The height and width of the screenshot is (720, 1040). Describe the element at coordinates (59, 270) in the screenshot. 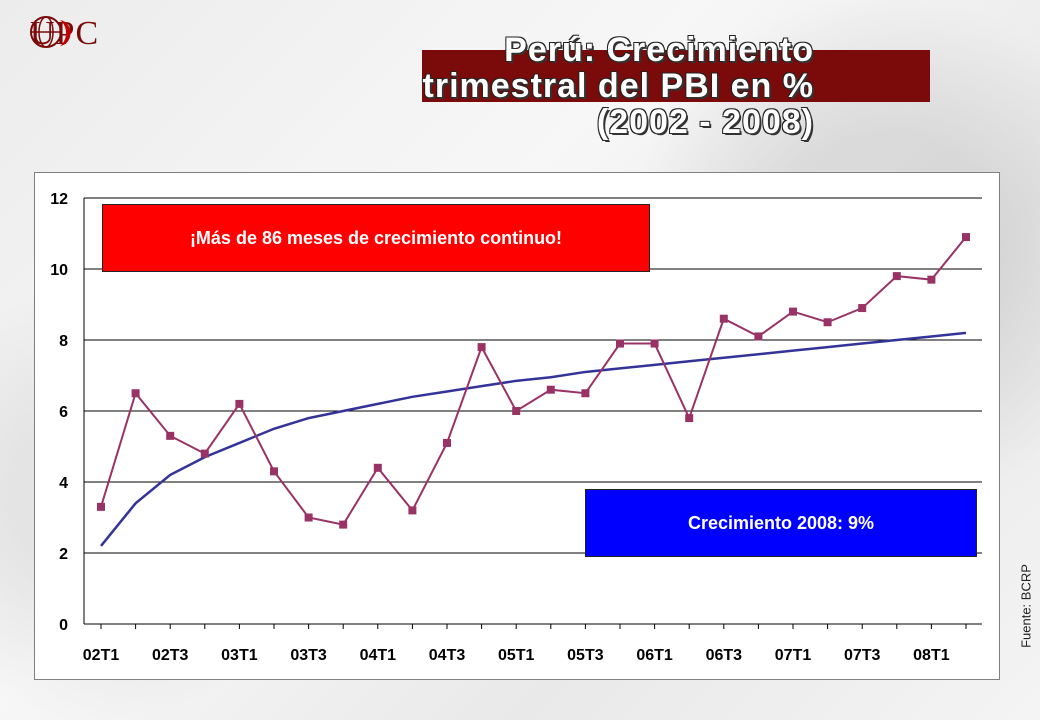

I see `y-tick-label: 10` at that location.